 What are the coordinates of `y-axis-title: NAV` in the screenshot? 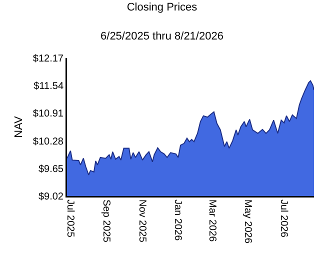 It's located at (18, 126).